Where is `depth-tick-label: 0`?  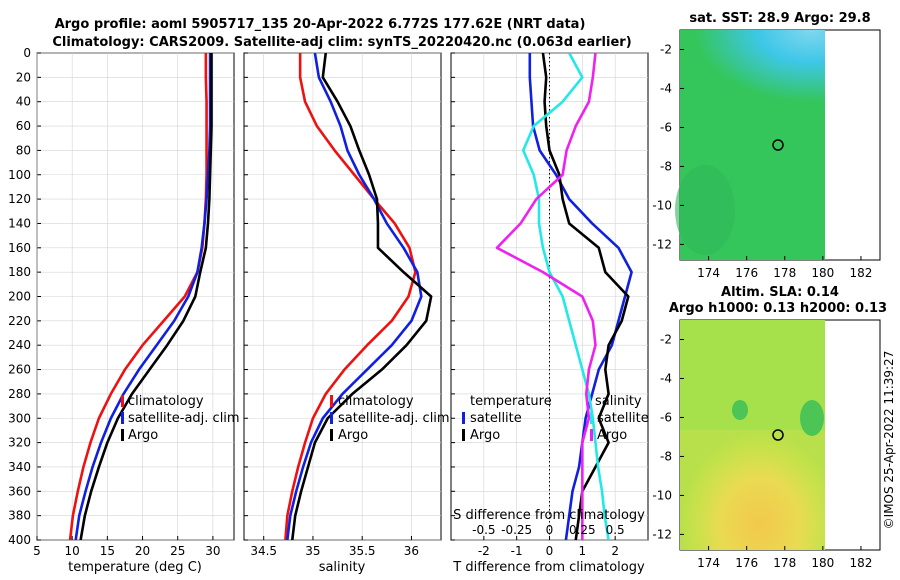 depth-tick-label: 0 is located at coordinates (27, 53).